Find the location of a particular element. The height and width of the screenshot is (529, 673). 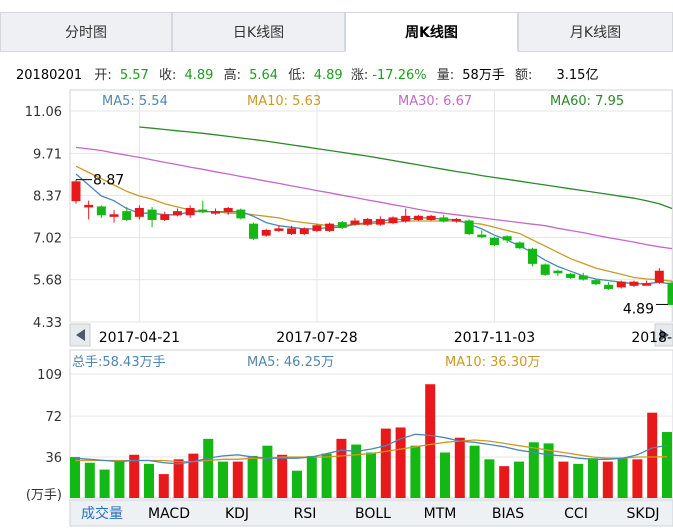

price-tick-label: 4.33 is located at coordinates (47, 323).